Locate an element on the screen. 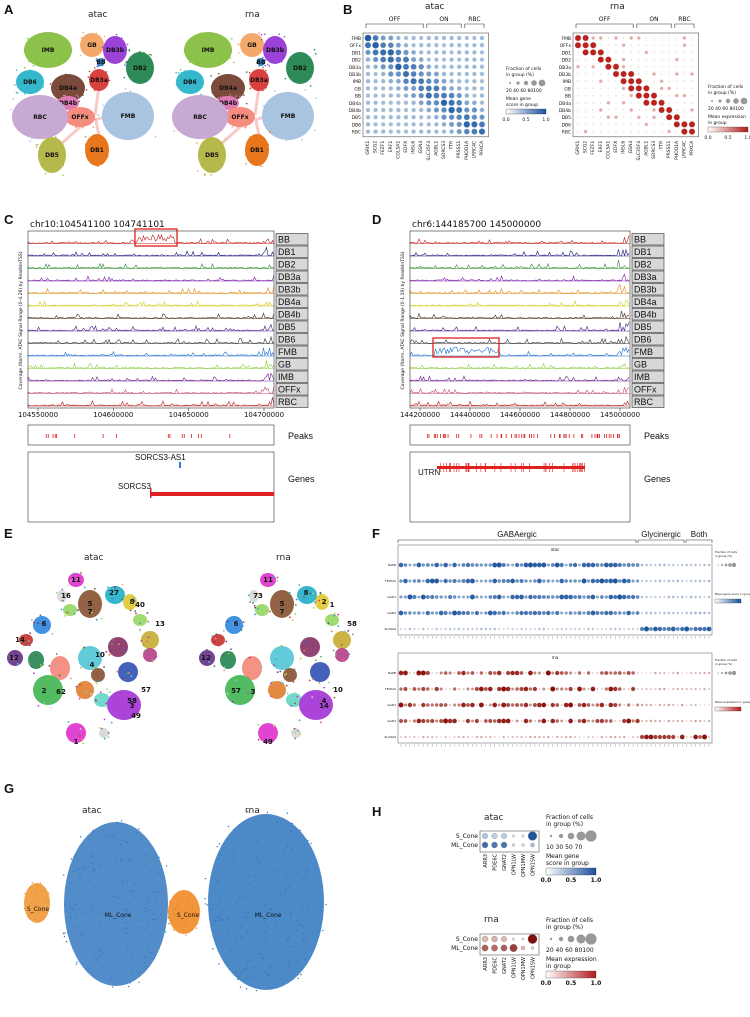 Image resolution: width=750 pixels, height=1017 pixels. gene-label: AGBL1 is located at coordinates (436, 148).